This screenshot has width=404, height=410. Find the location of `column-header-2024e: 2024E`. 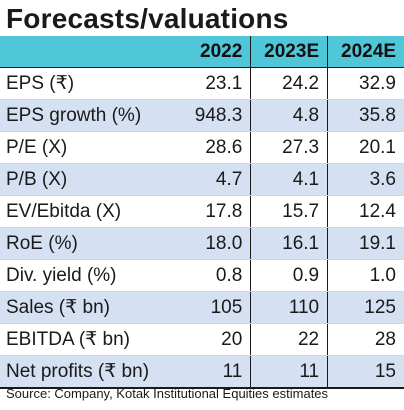

column-header-2024e: 2024E is located at coordinates (365, 52).